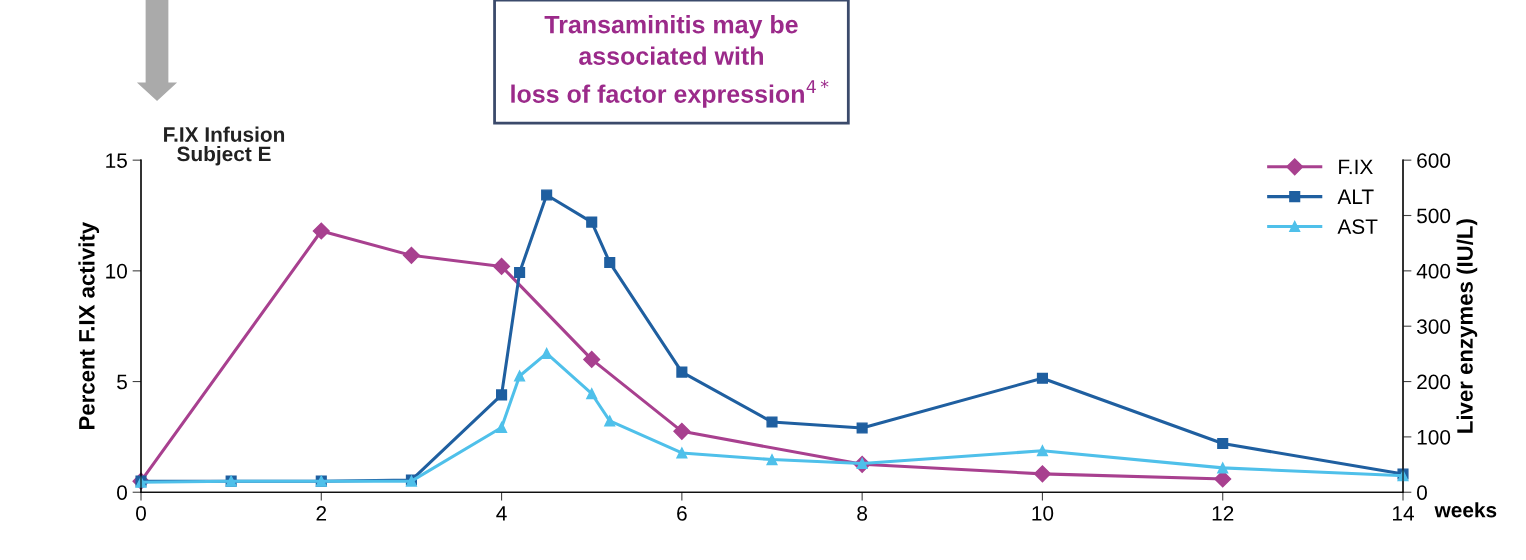 This screenshot has height=560, width=1526. I want to click on x-tick-label: 14, so click(1403, 513).